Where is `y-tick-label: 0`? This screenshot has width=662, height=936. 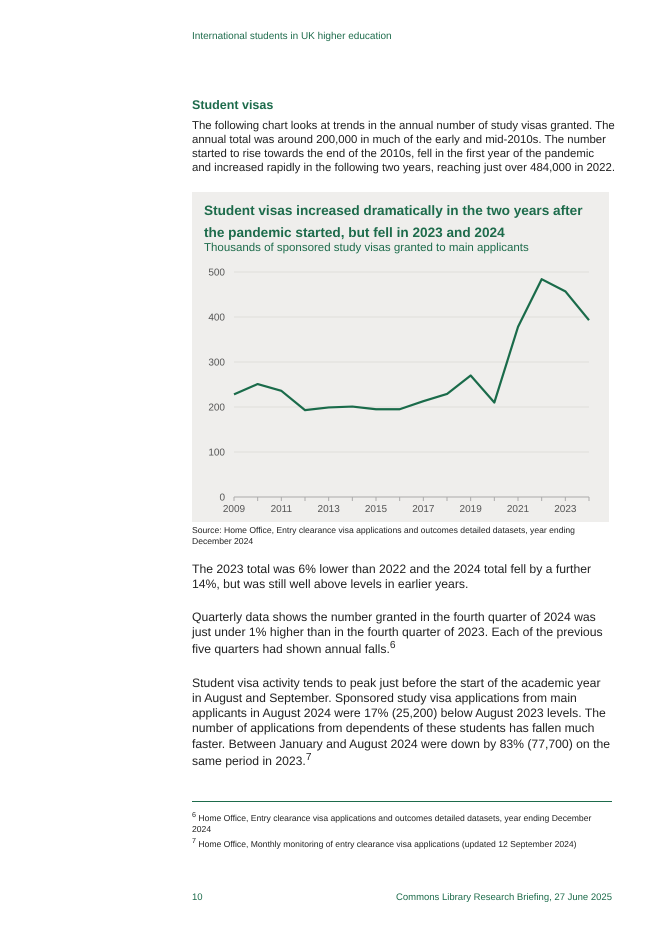
y-tick-label: 0 is located at coordinates (222, 498).